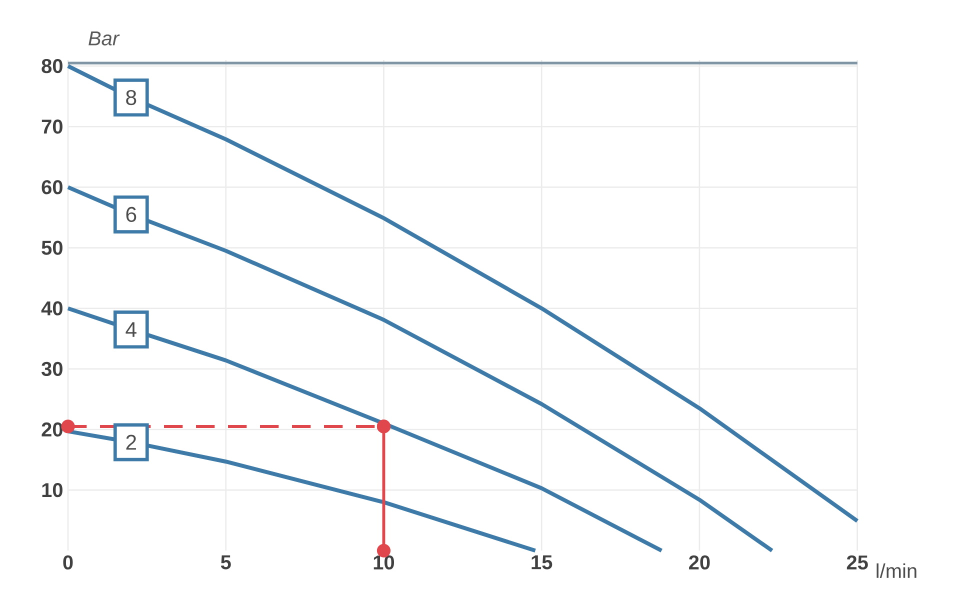 The height and width of the screenshot is (611, 968). I want to click on y-tick-label: 20, so click(52, 429).